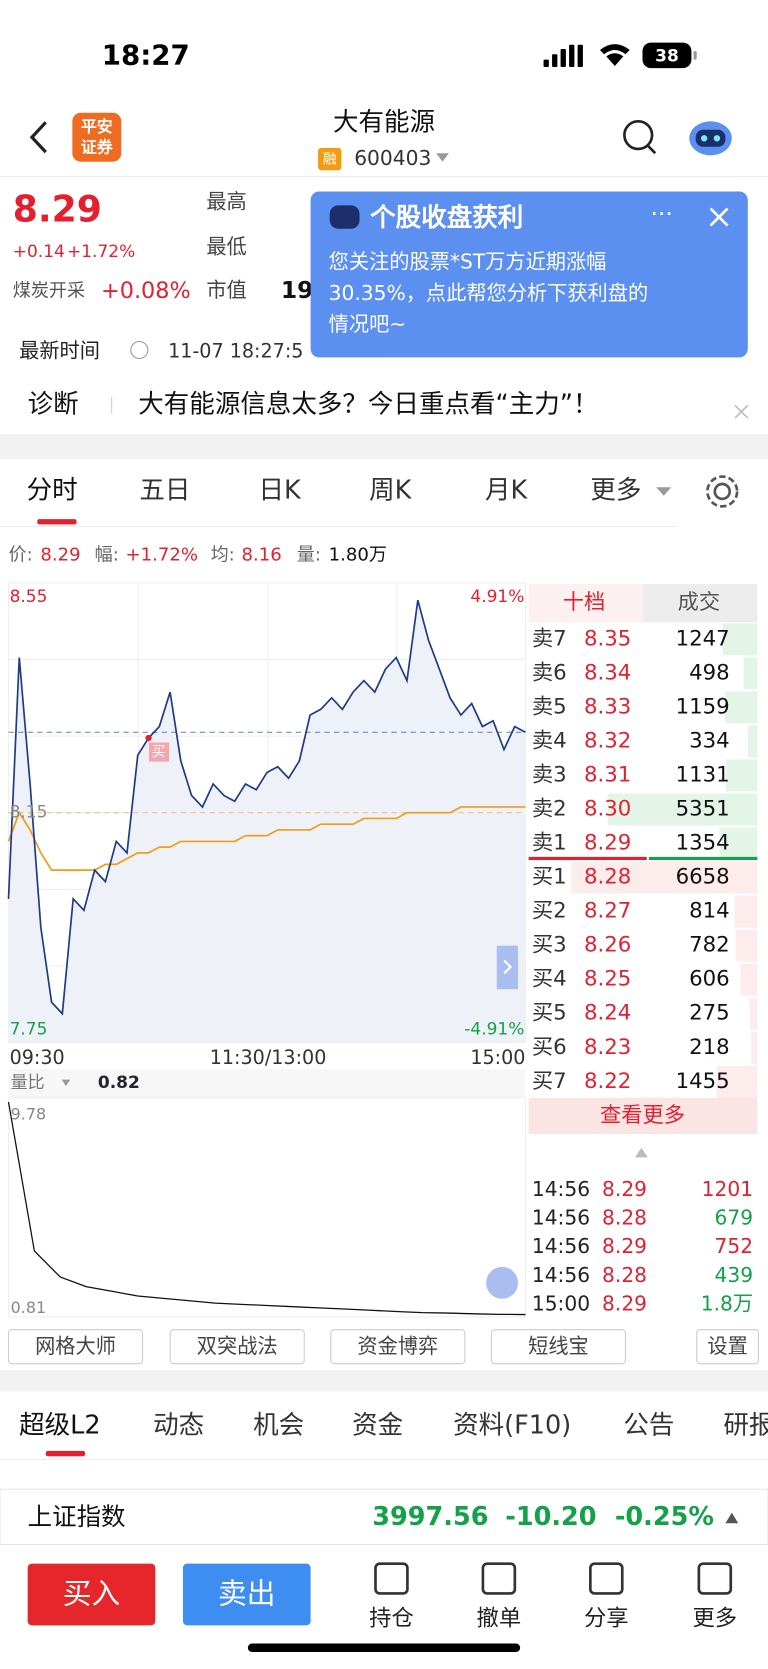 The width and height of the screenshot is (768, 1669). I want to click on info-value: 8.29, so click(60, 554).